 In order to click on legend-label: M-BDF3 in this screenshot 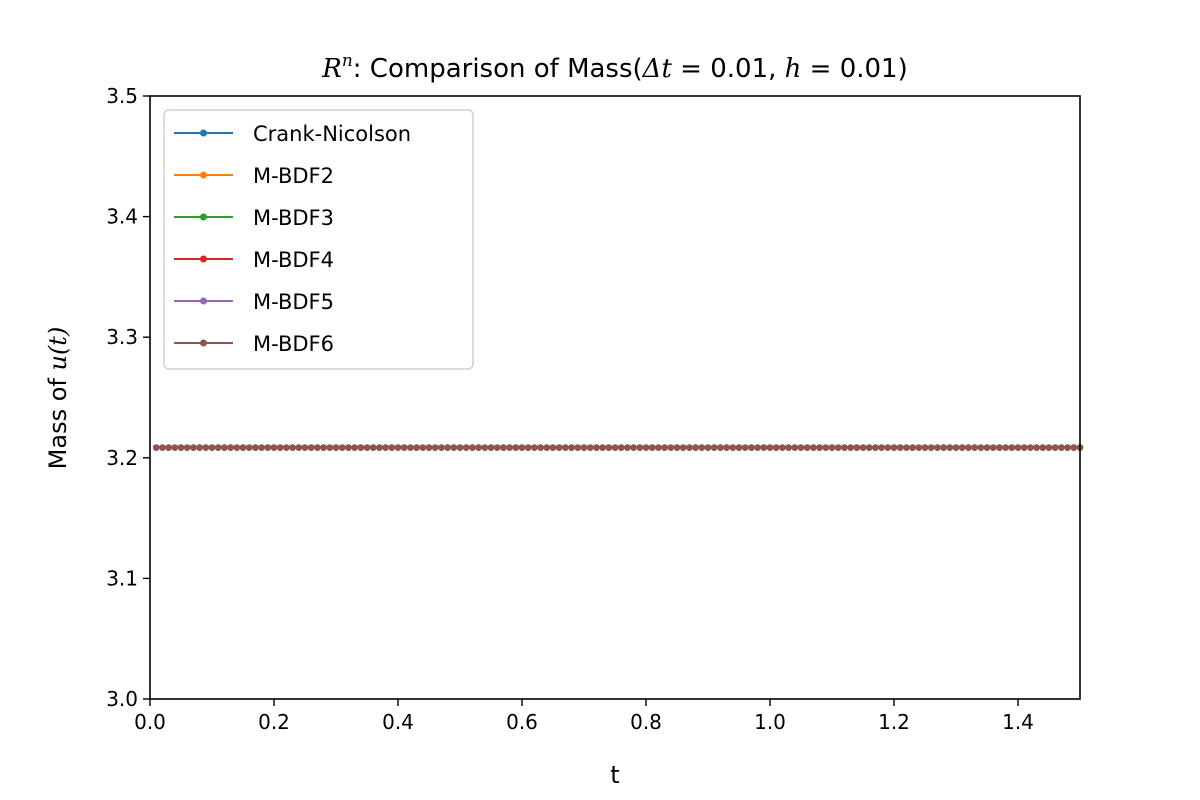, I will do `click(293, 218)`.